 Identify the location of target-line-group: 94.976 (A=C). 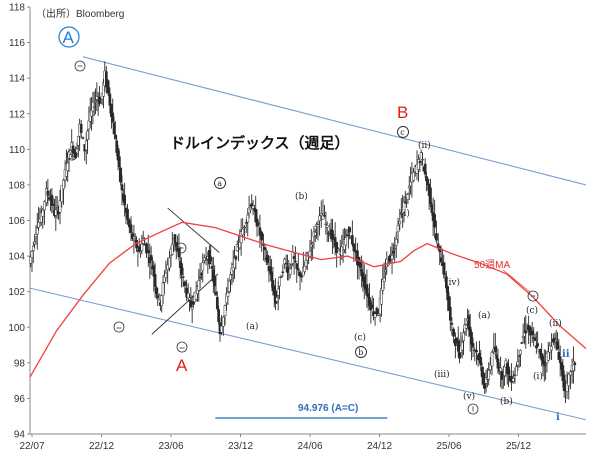
(301, 411).